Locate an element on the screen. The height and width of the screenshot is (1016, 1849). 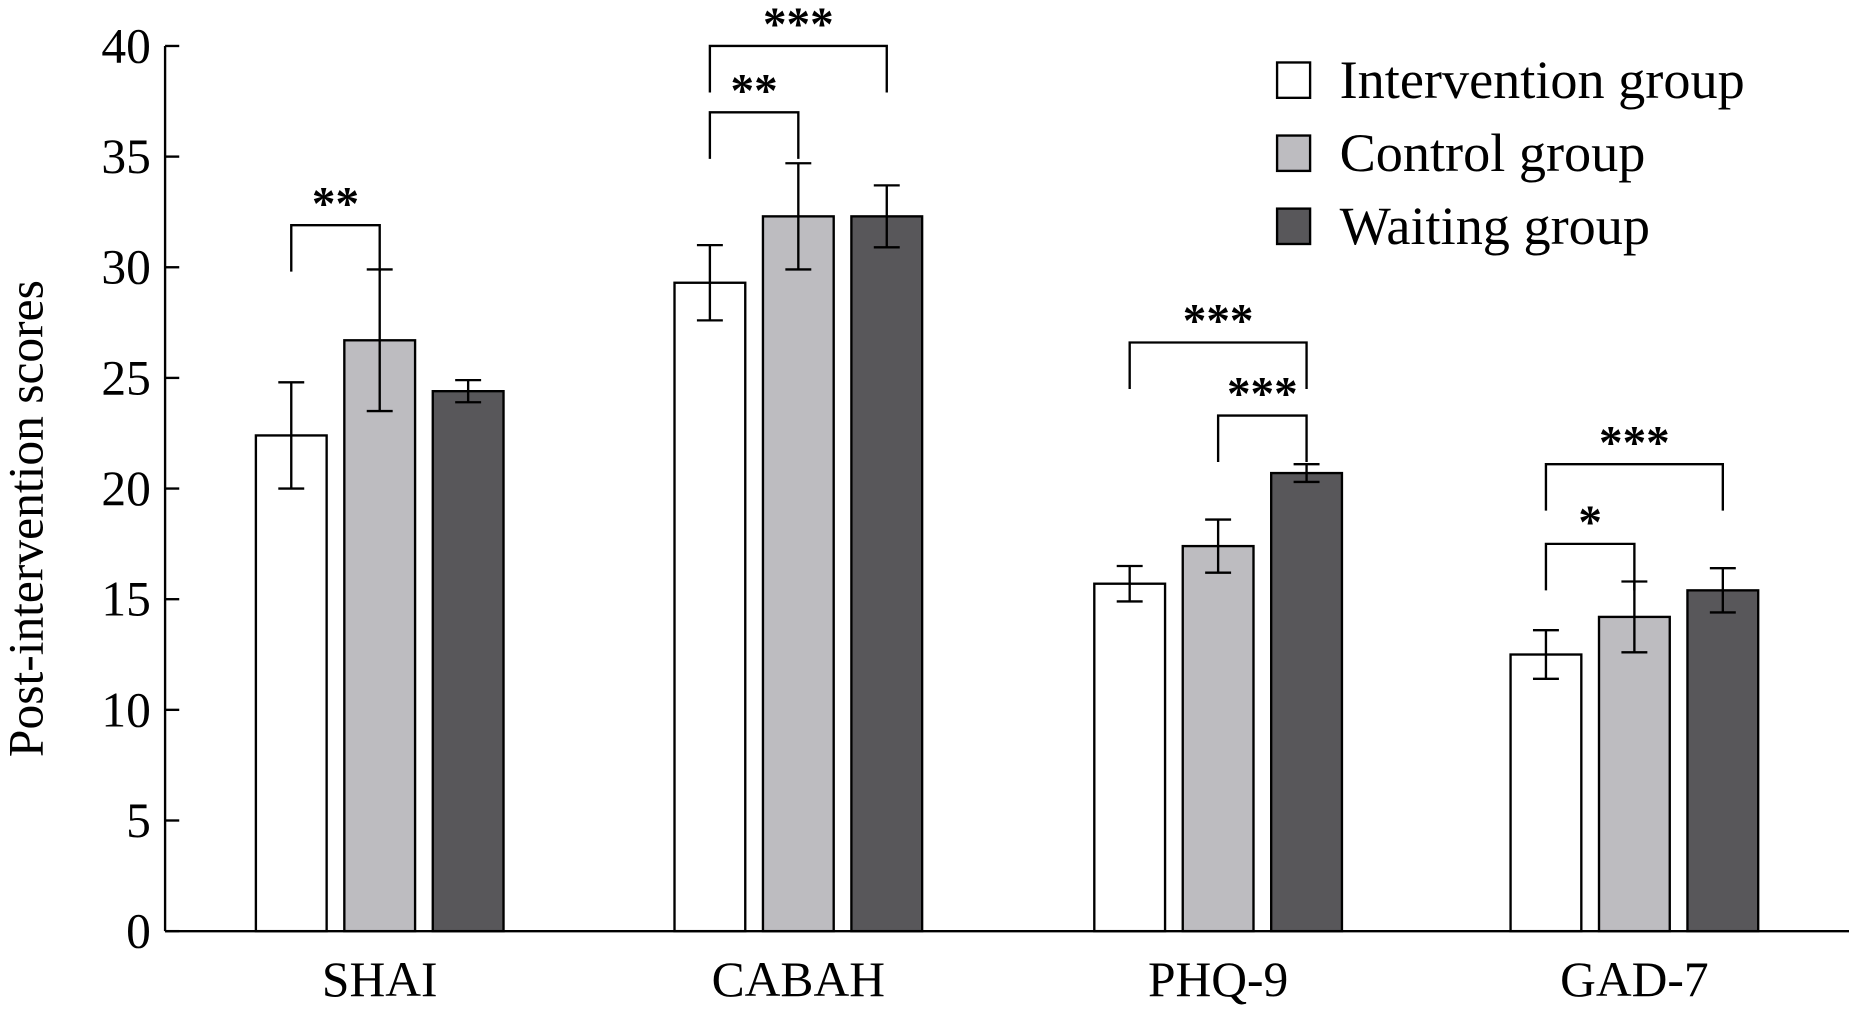
y-tick-label: 15 is located at coordinates (126, 599).